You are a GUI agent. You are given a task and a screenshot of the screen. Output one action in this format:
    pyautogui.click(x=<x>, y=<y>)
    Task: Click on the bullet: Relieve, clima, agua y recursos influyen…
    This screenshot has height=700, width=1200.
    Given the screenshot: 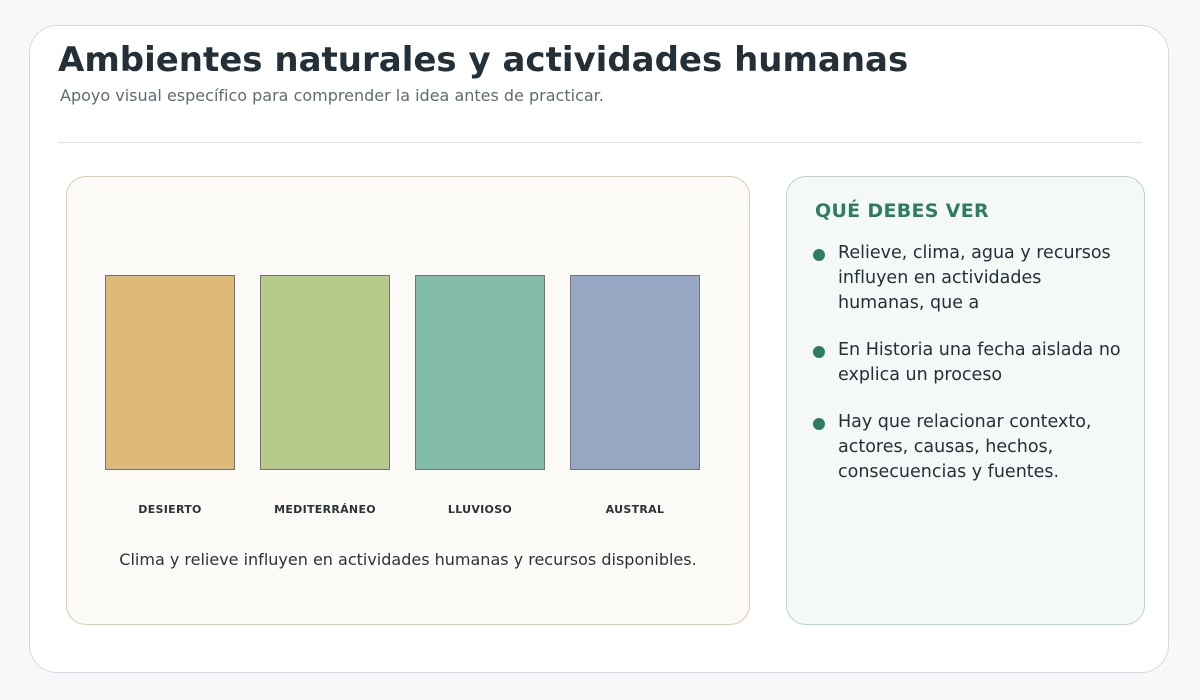 What is the action you would take?
    pyautogui.click(x=974, y=278)
    